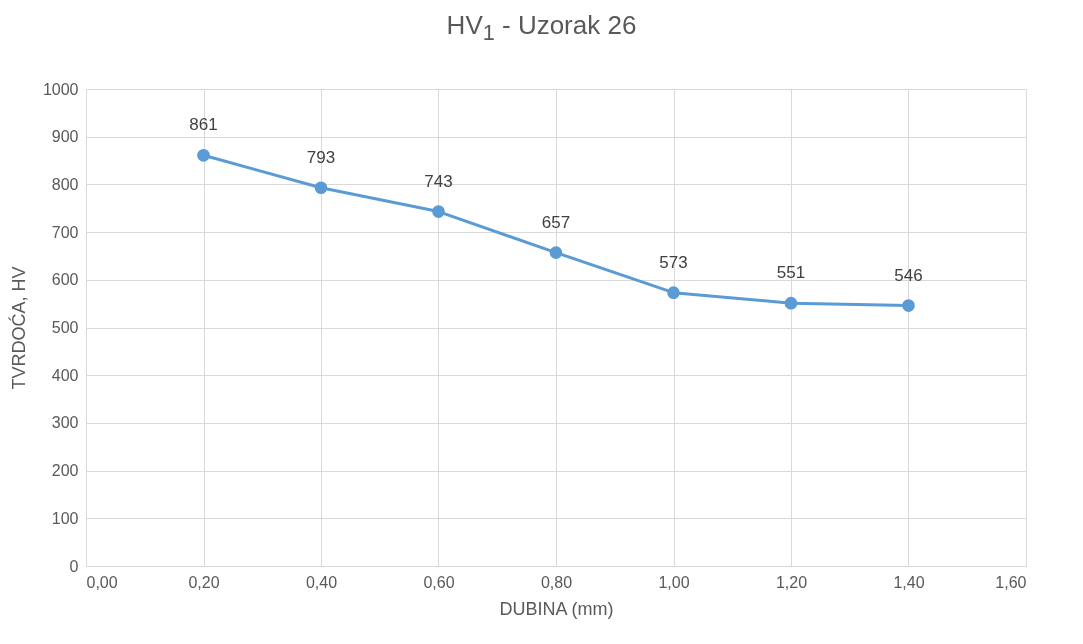 The width and height of the screenshot is (1083, 644). Describe the element at coordinates (65, 280) in the screenshot. I see `y-tick-label: 600` at that location.